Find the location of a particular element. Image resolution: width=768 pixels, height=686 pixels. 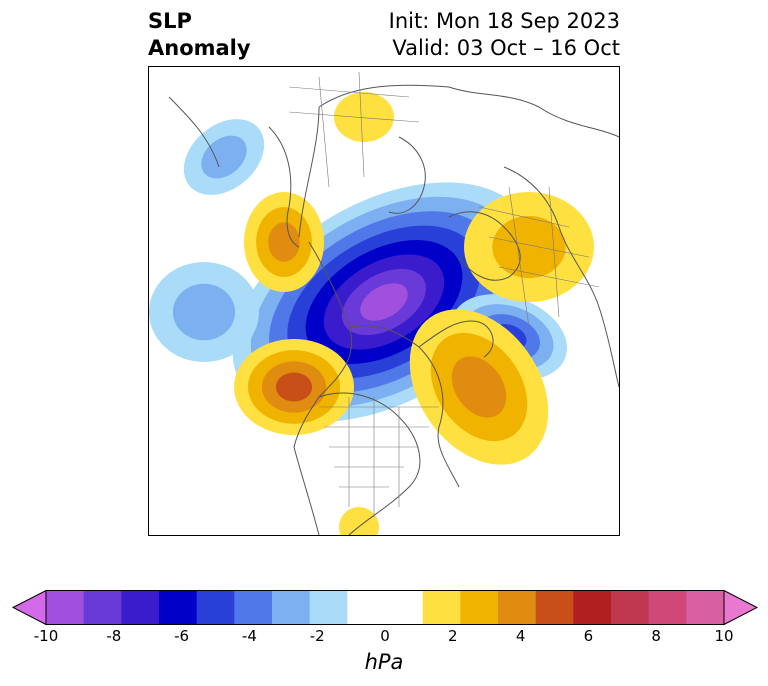

colorbar-tick-label: 4 is located at coordinates (520, 636).